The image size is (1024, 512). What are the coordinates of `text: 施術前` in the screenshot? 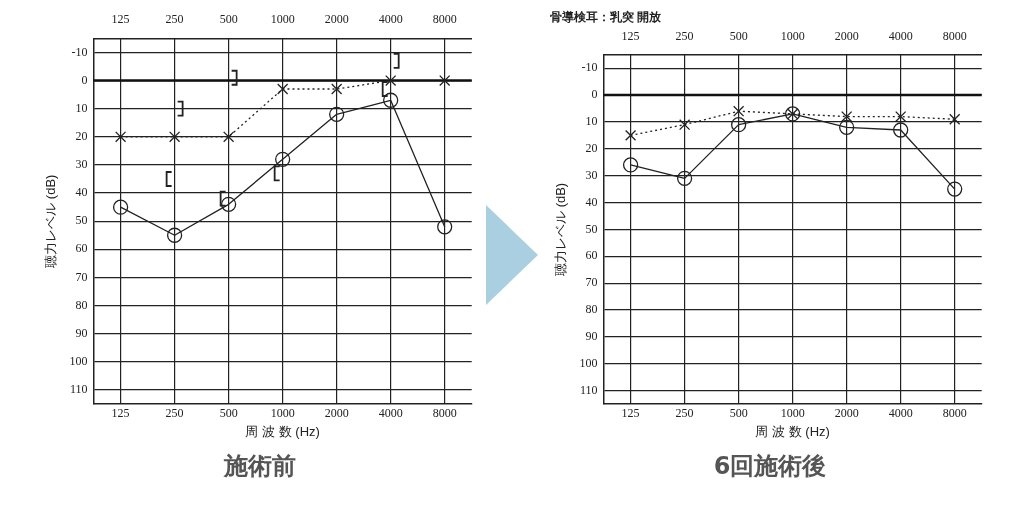 It's located at (259, 466).